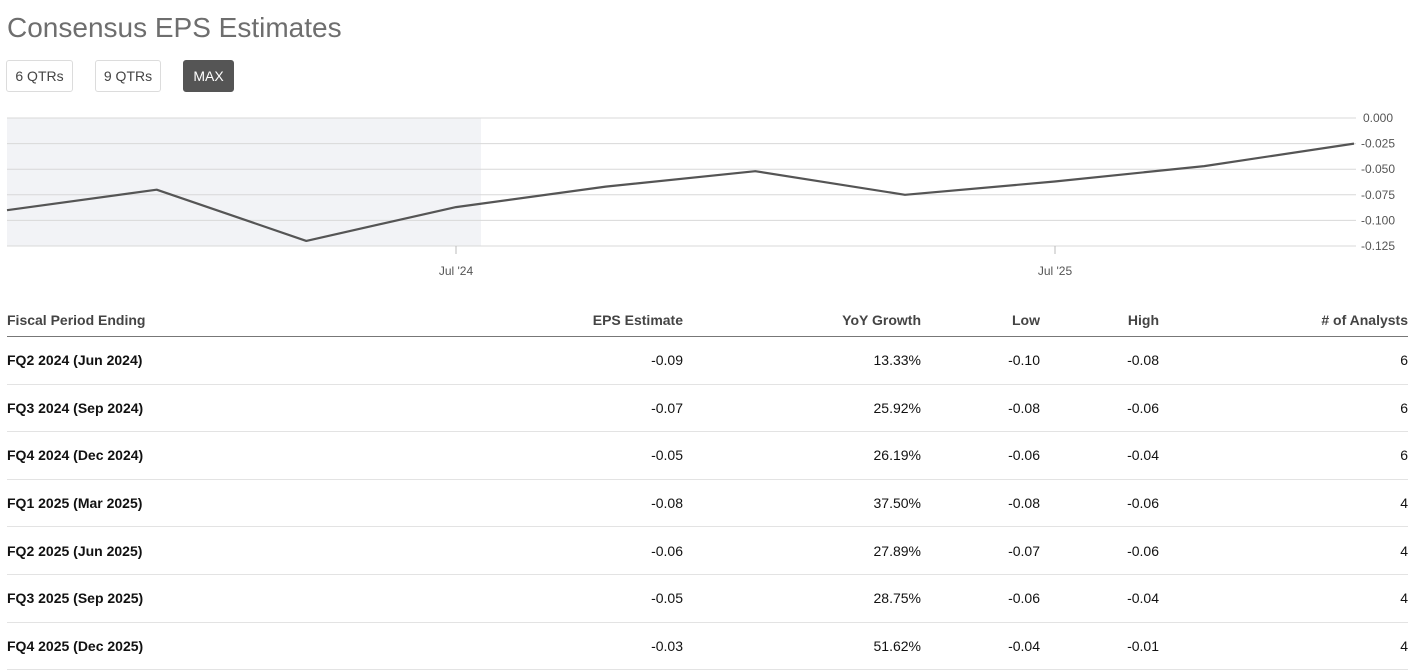 The width and height of the screenshot is (1424, 672). I want to click on y-tick-label: -0.050, so click(1378, 169).